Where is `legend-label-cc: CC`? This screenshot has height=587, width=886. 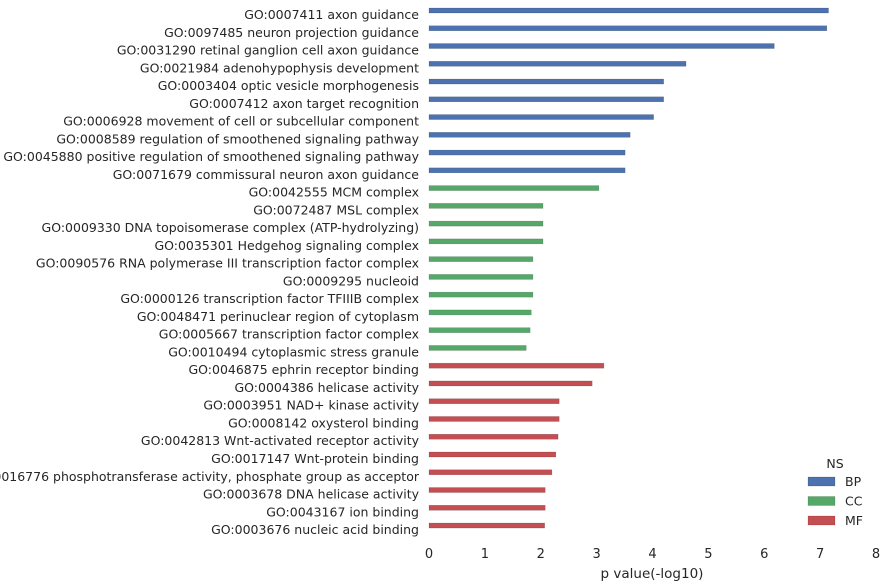
legend-label-cc: CC is located at coordinates (854, 501).